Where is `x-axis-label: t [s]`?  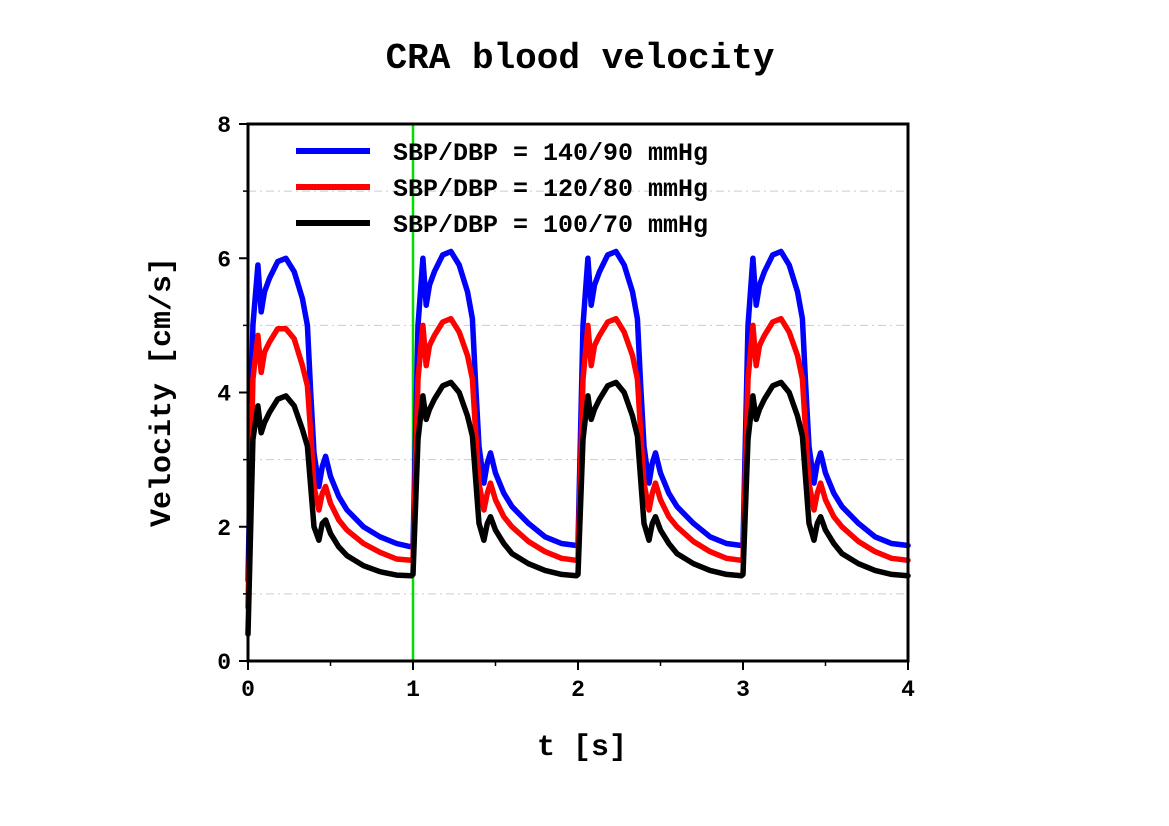
x-axis-label: t [s] is located at coordinates (582, 748).